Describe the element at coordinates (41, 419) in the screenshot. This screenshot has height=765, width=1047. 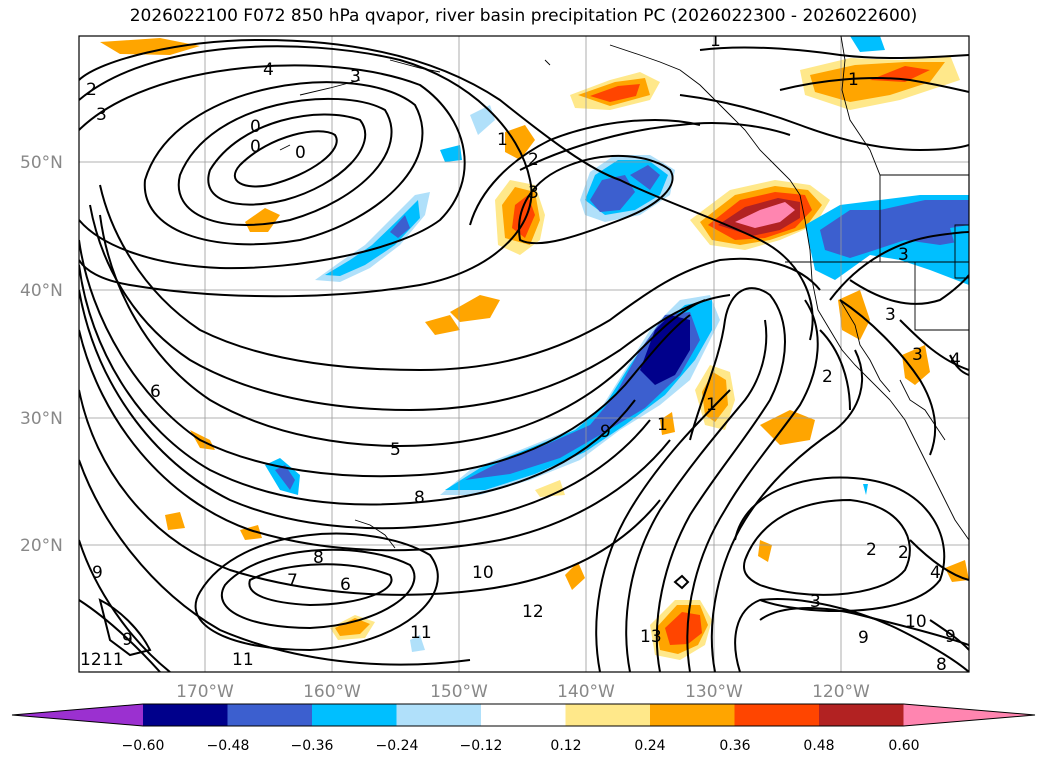
I see `lat-label: 30°N` at that location.